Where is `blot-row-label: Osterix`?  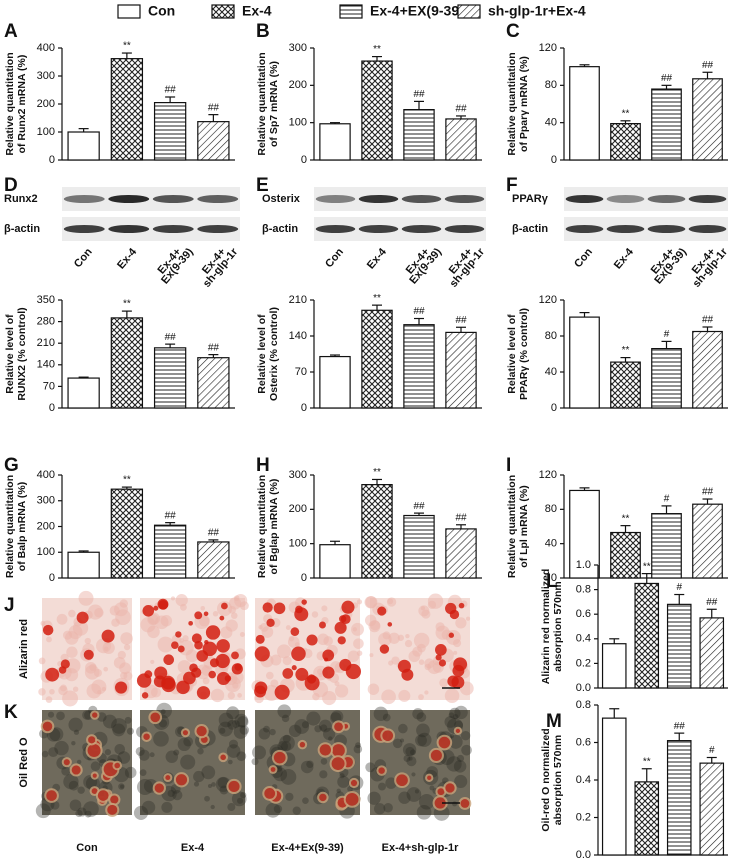 blot-row-label: Osterix is located at coordinates (281, 199).